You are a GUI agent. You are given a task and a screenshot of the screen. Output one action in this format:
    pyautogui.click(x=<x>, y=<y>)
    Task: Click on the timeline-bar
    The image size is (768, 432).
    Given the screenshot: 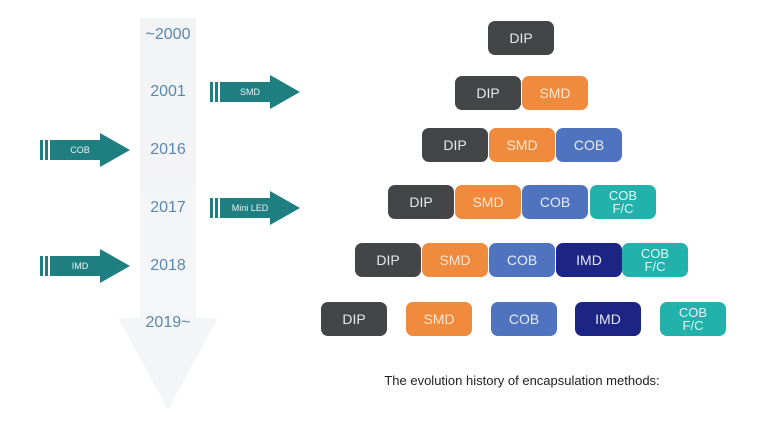 What is the action you would take?
    pyautogui.click(x=168, y=170)
    